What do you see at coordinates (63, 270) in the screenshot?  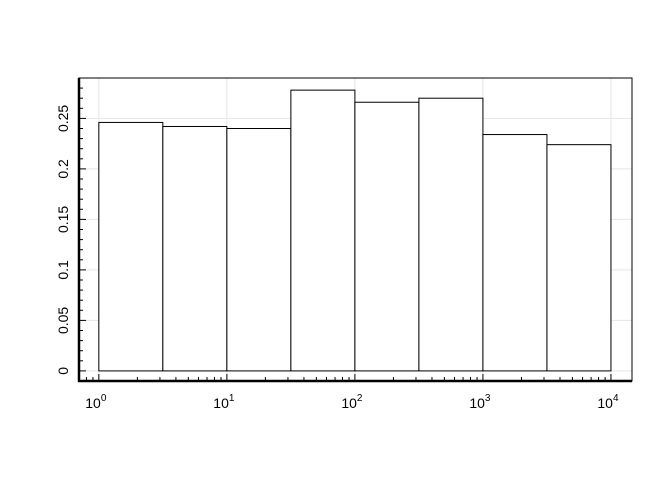 I see `y-tick-label: 0.1` at bounding box center [63, 270].